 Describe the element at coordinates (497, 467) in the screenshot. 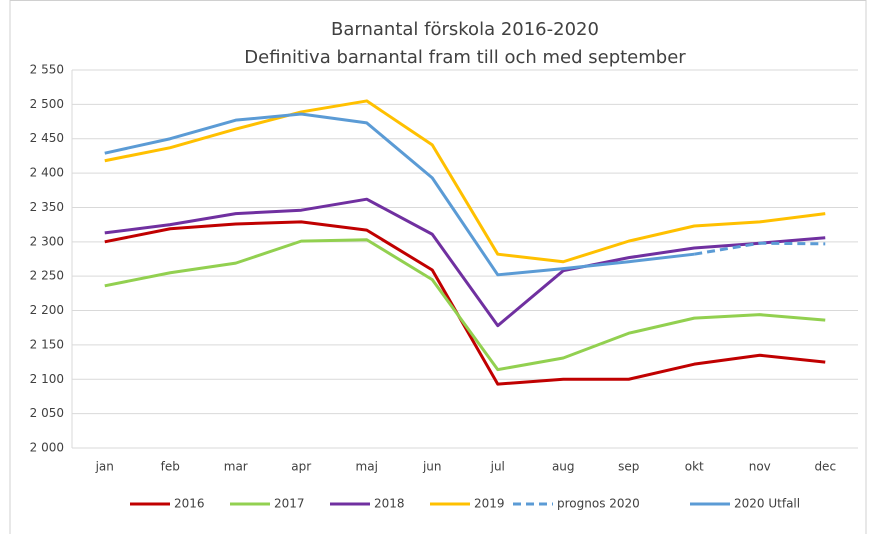

I see `x-tick-label: jul` at that location.